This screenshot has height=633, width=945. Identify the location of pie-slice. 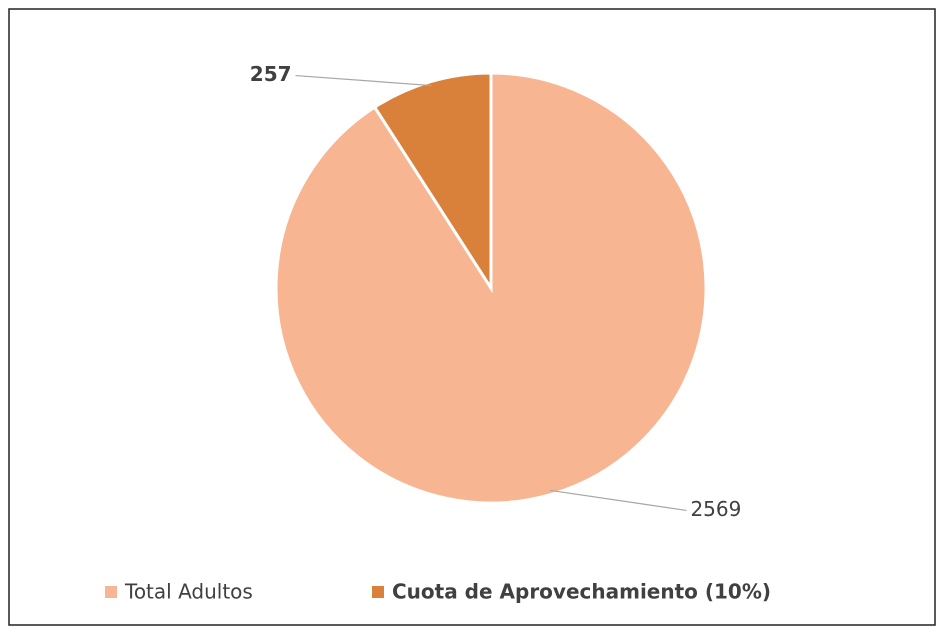
(432, 182).